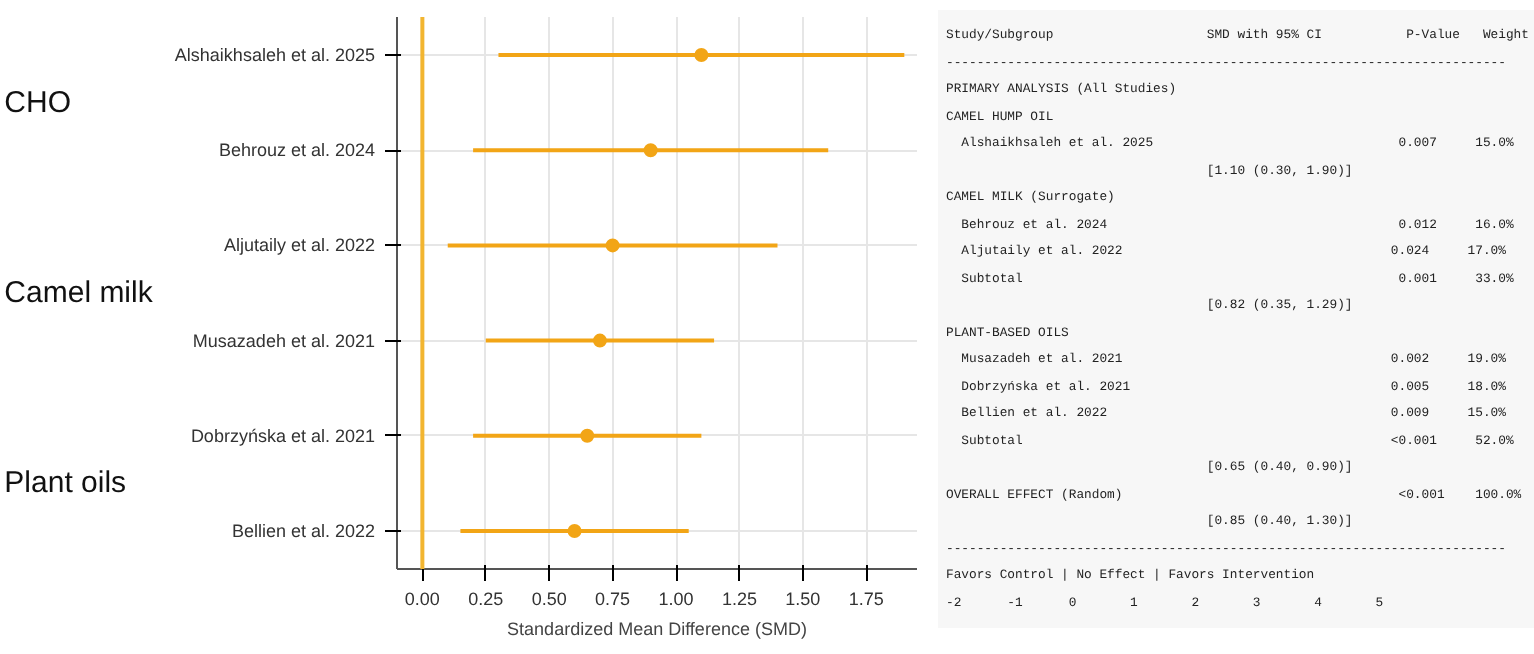  I want to click on text: CHO, so click(38, 102).